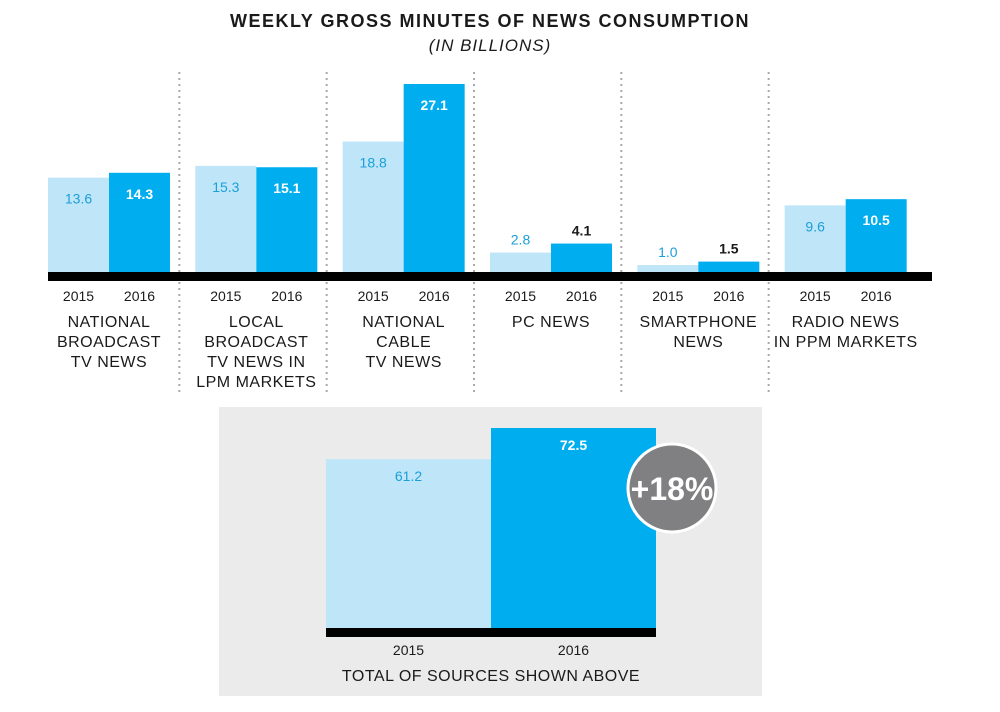  I want to click on total-tick-label: 2015, so click(408, 650).